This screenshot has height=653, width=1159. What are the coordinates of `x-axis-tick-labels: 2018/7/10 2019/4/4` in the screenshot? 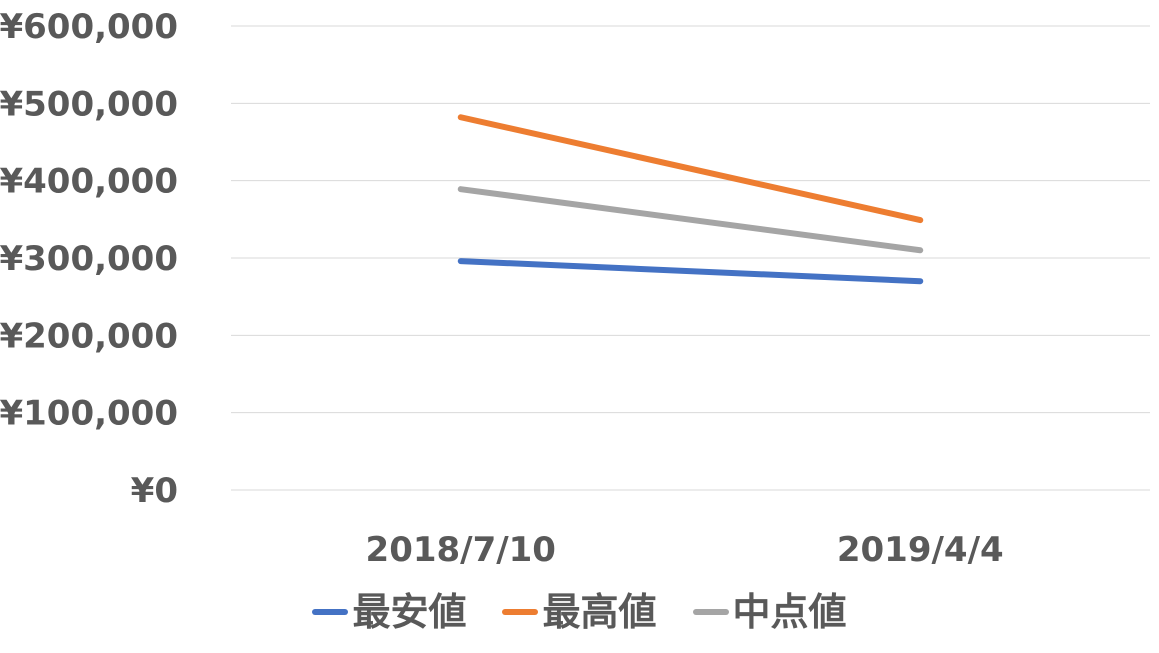 It's located at (685, 550).